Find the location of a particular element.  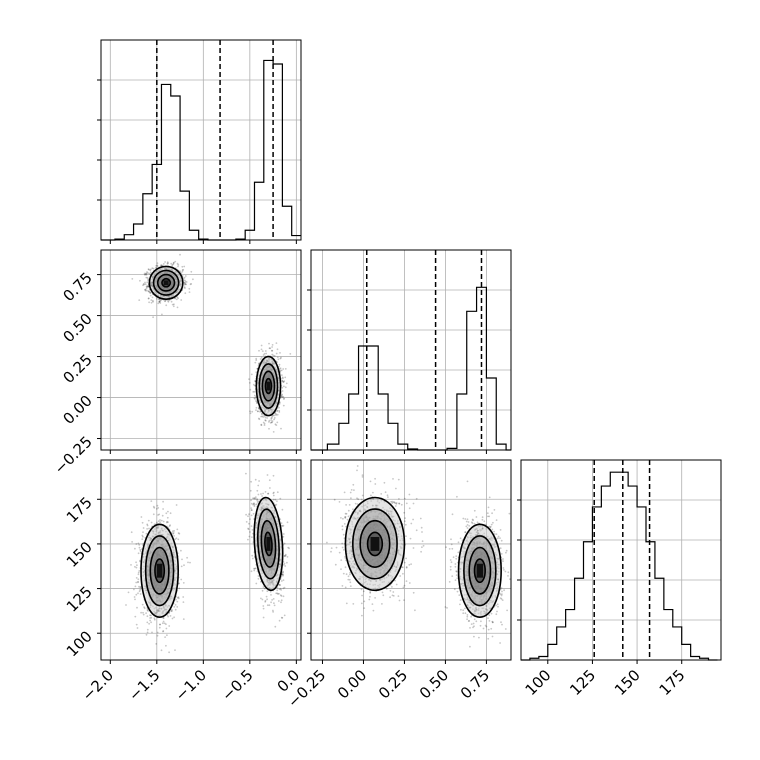

y-tick-label: 0.50 is located at coordinates (77, 328).